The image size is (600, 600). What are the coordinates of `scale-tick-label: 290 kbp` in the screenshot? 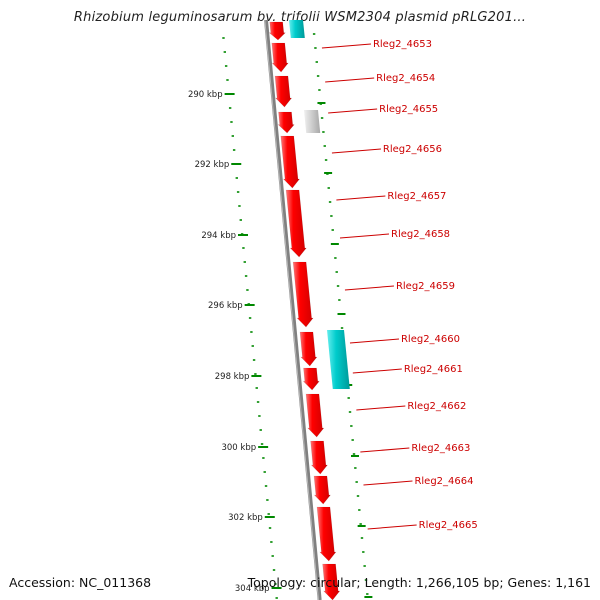 It's located at (205, 95).